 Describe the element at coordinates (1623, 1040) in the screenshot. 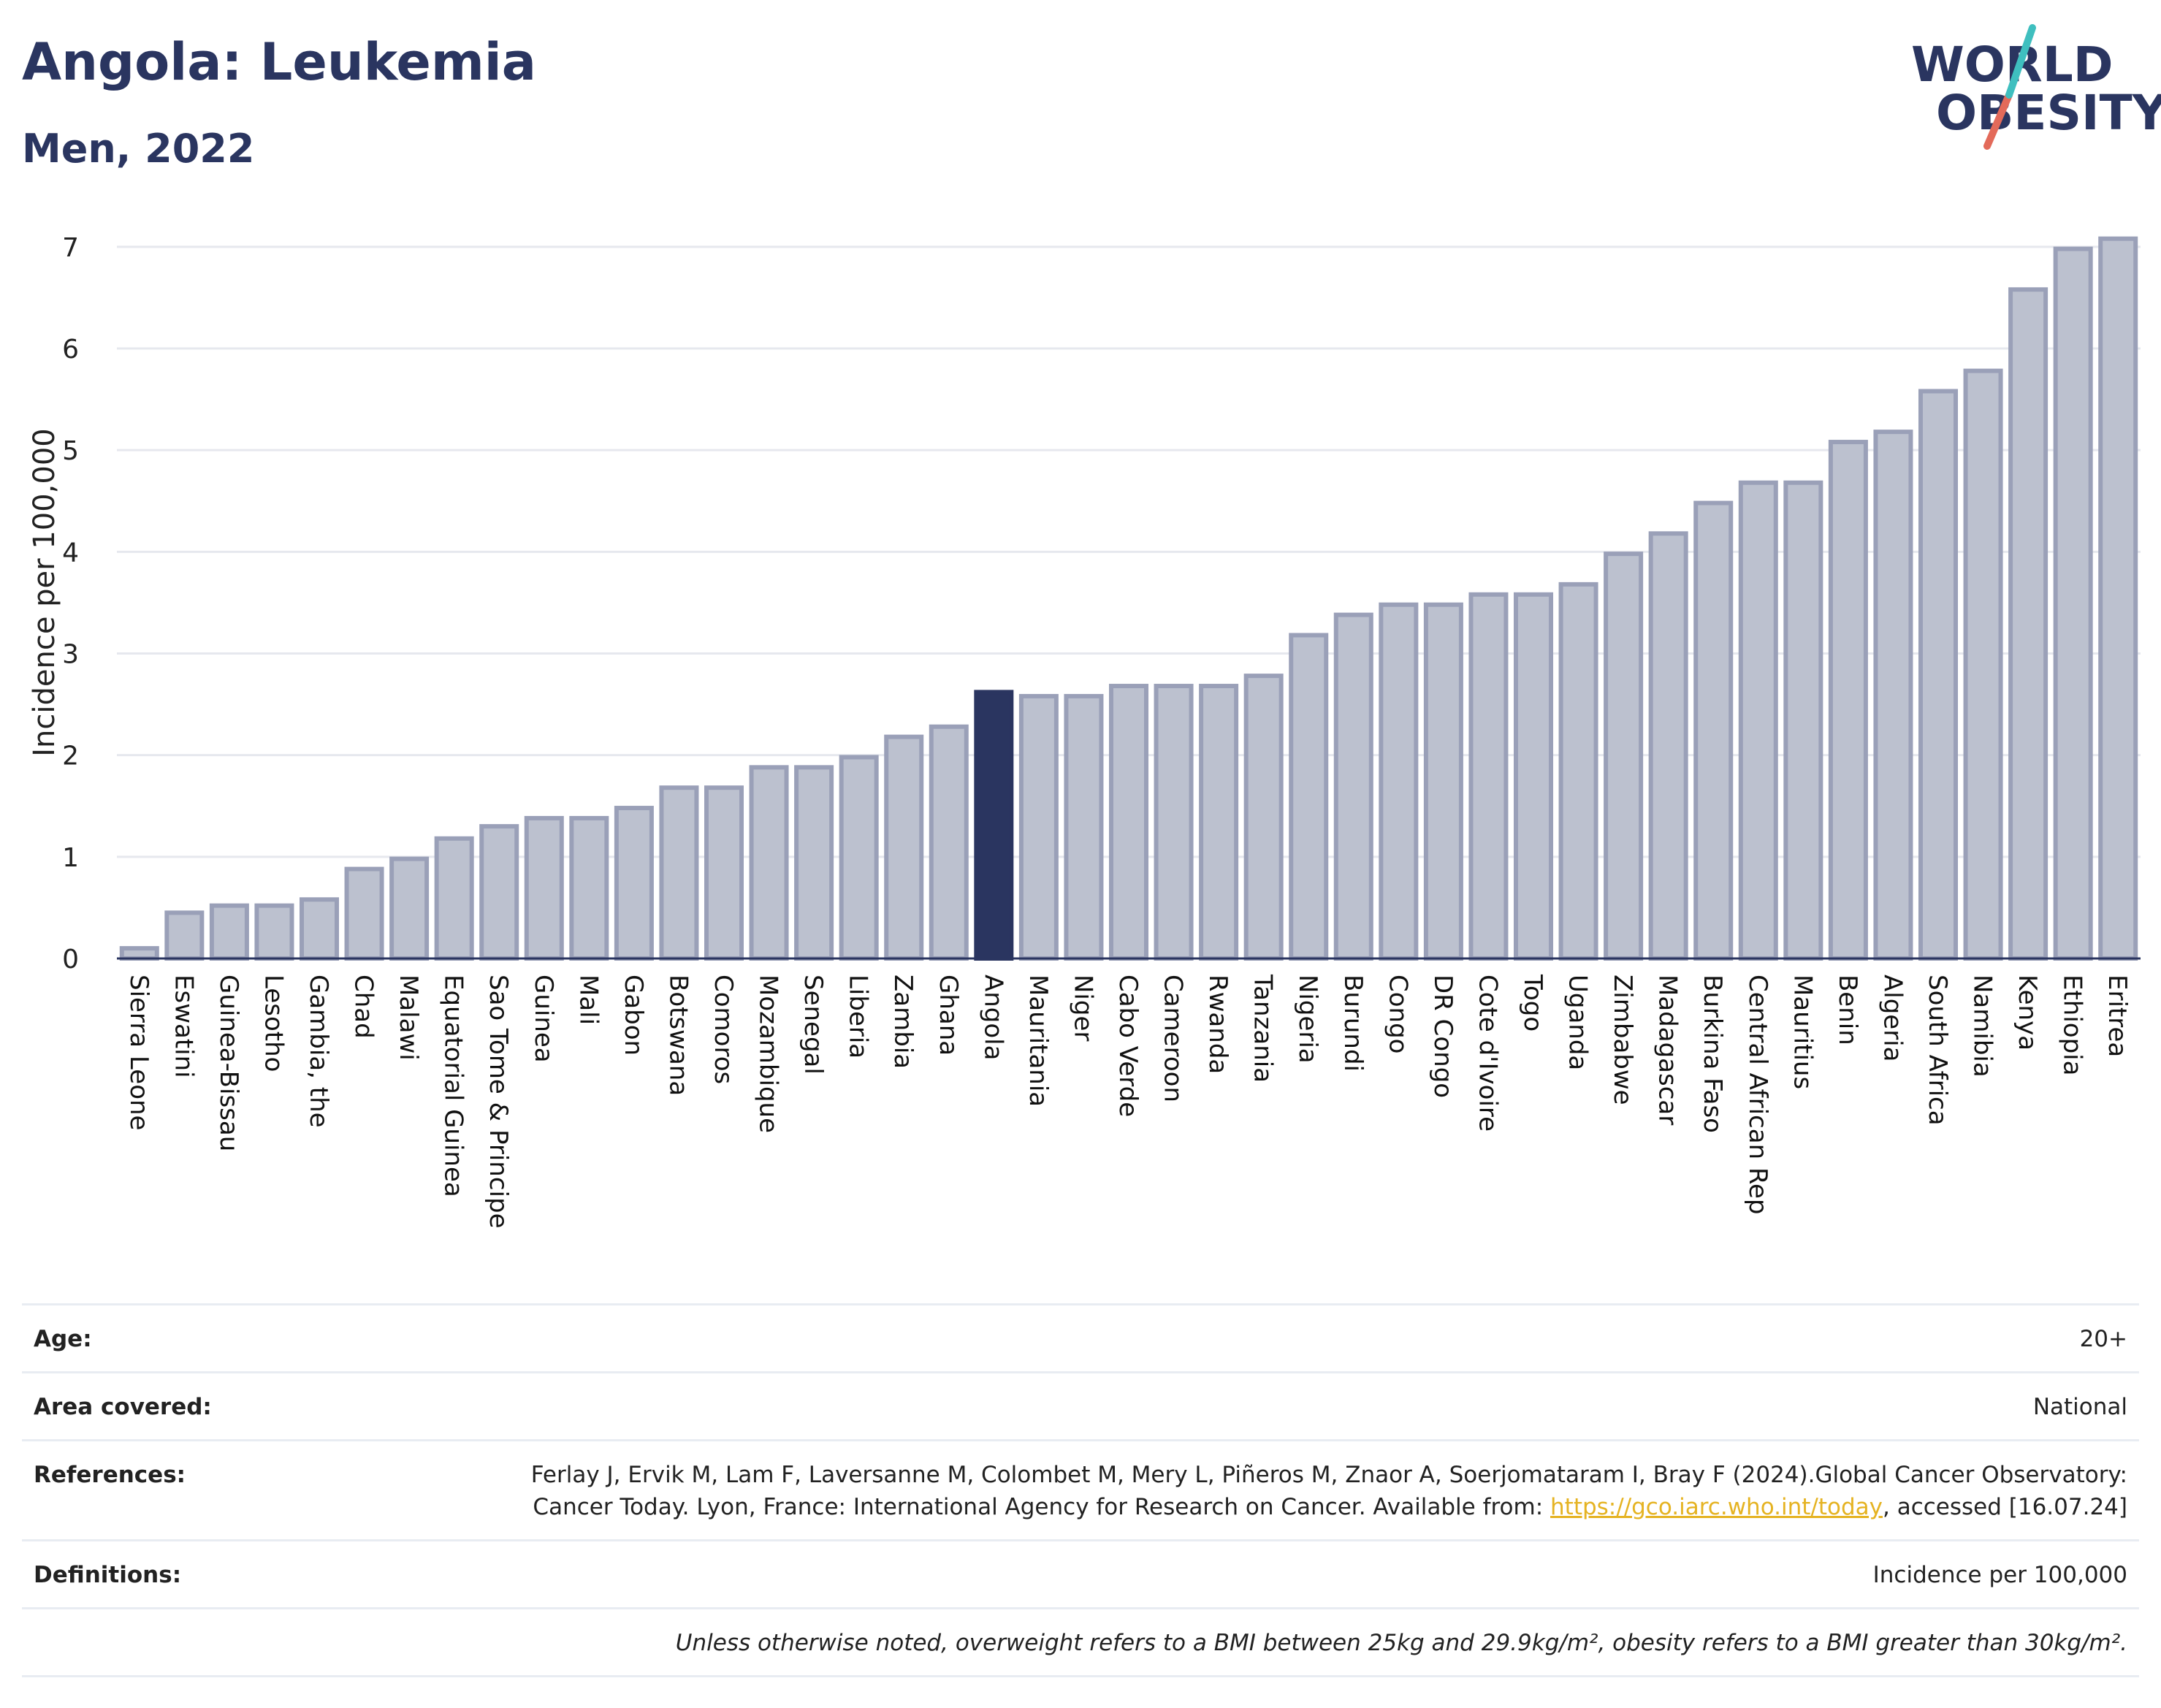

I see `x-category-label: Zimbabwe` at that location.